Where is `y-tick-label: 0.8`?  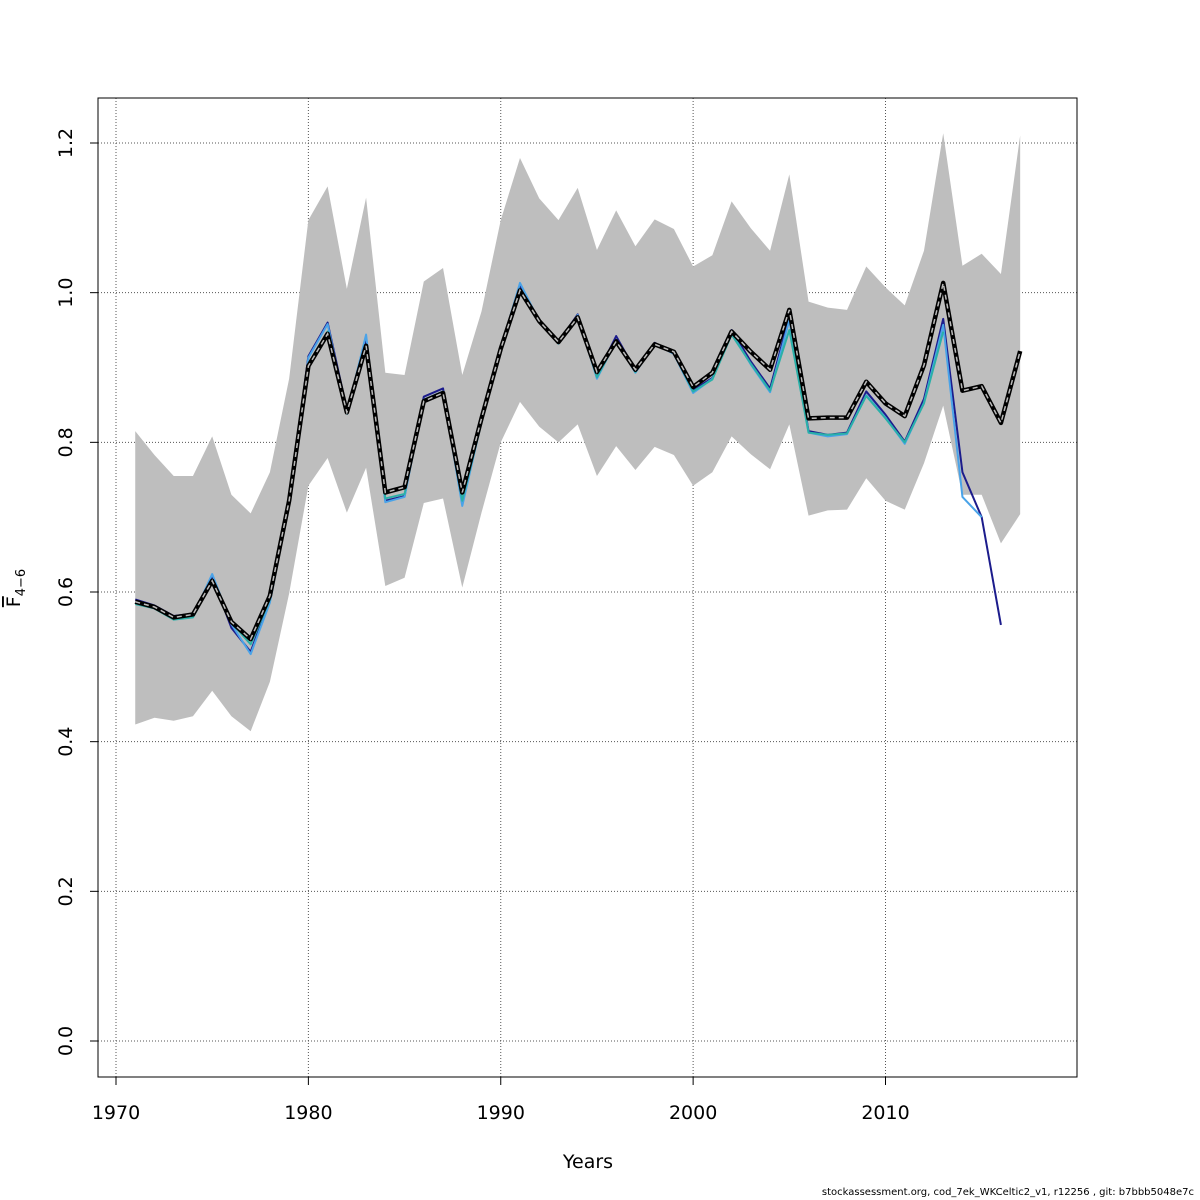 y-tick-label: 0.8 is located at coordinates (66, 442).